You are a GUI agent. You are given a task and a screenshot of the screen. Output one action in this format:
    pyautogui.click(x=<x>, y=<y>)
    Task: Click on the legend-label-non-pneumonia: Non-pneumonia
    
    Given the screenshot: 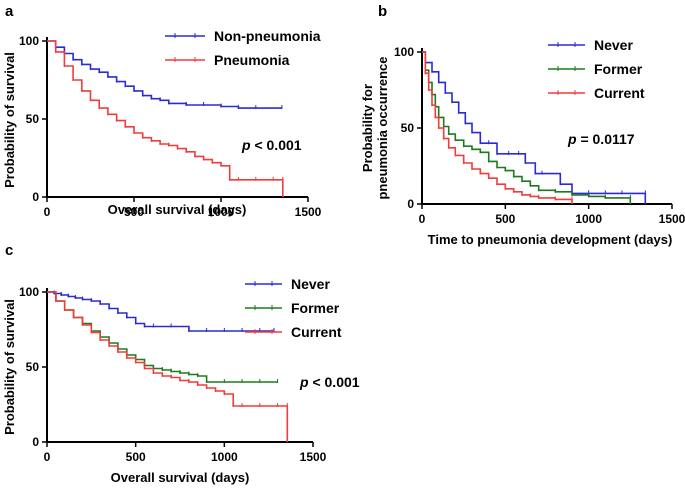 What is the action you would take?
    pyautogui.click(x=267, y=36)
    